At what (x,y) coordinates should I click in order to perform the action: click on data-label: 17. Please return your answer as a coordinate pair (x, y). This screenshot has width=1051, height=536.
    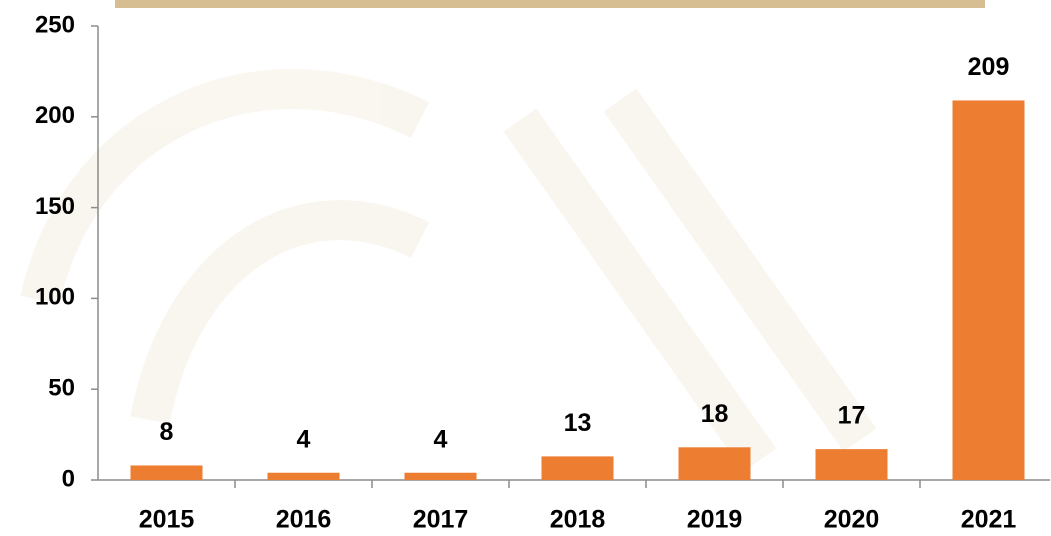
    Looking at the image, I should click on (852, 416).